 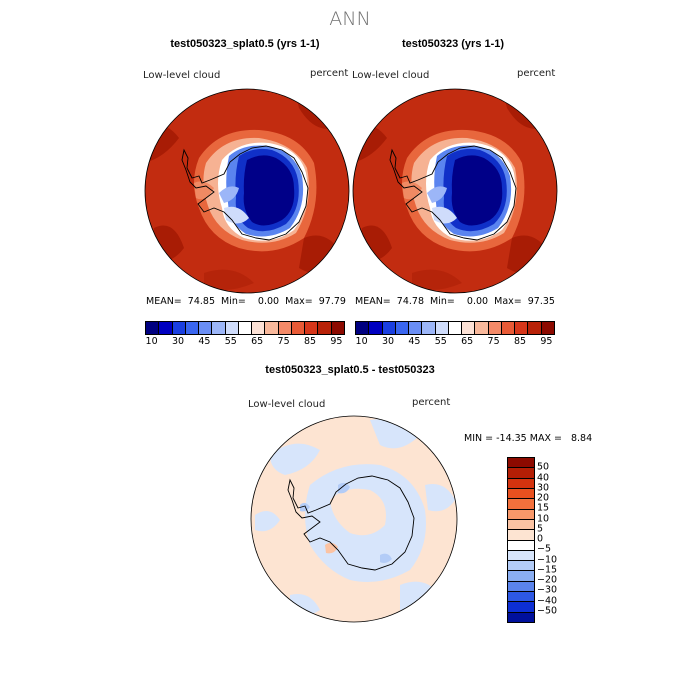 I want to click on panel2-variable-label: Low-level cloud, so click(x=391, y=75).